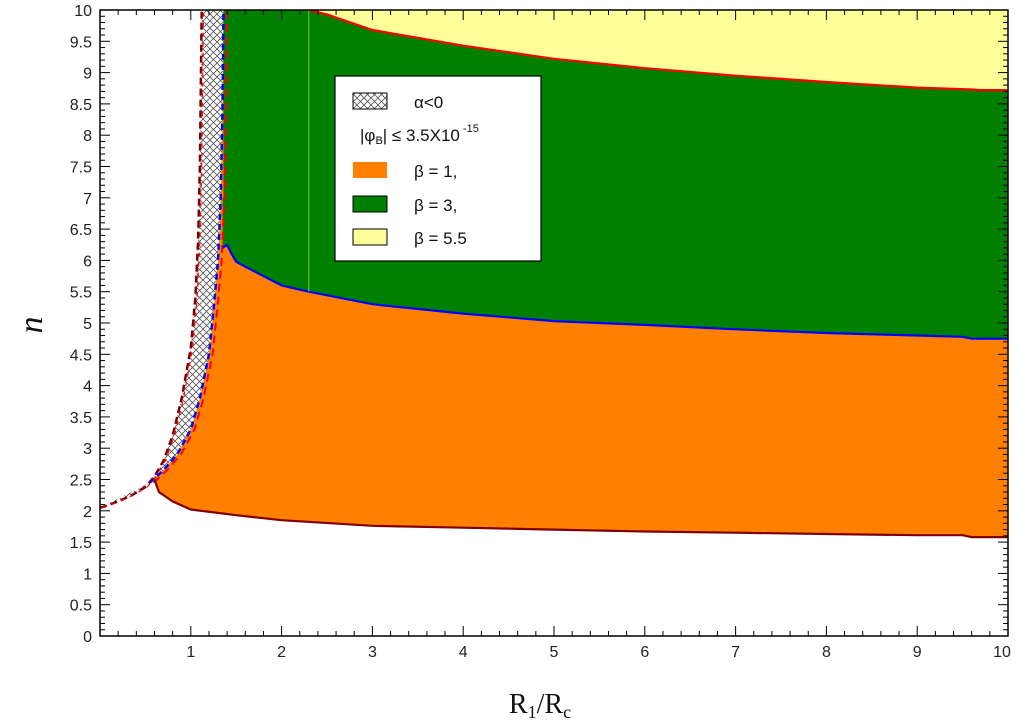 The height and width of the screenshot is (725, 1022). I want to click on y-tick-label: 9, so click(87, 74).